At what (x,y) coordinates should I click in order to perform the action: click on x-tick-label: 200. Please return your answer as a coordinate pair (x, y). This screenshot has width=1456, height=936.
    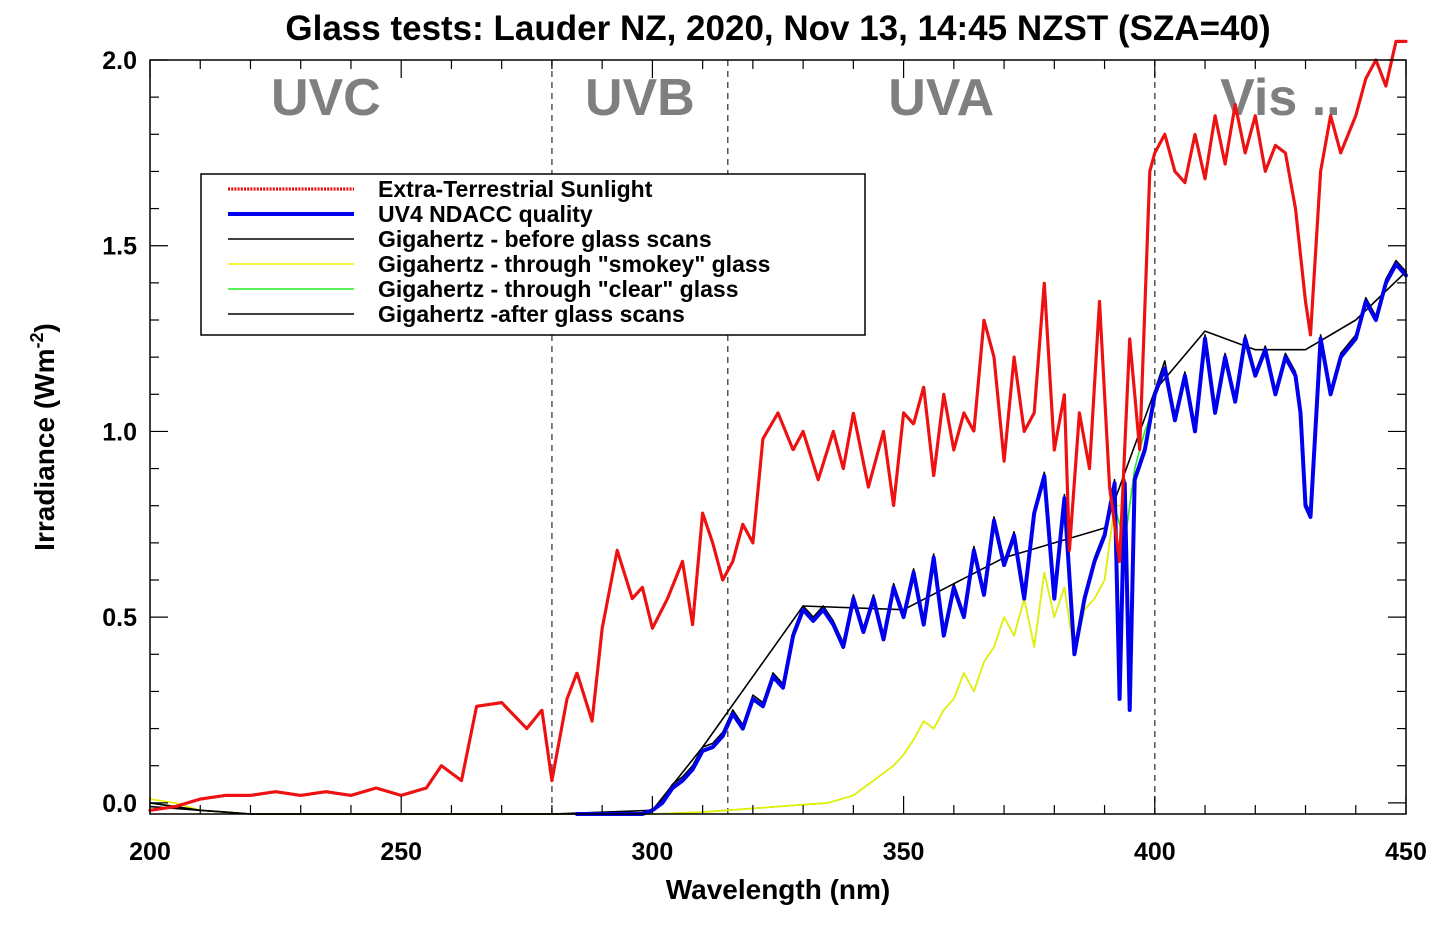
    Looking at the image, I should click on (150, 852).